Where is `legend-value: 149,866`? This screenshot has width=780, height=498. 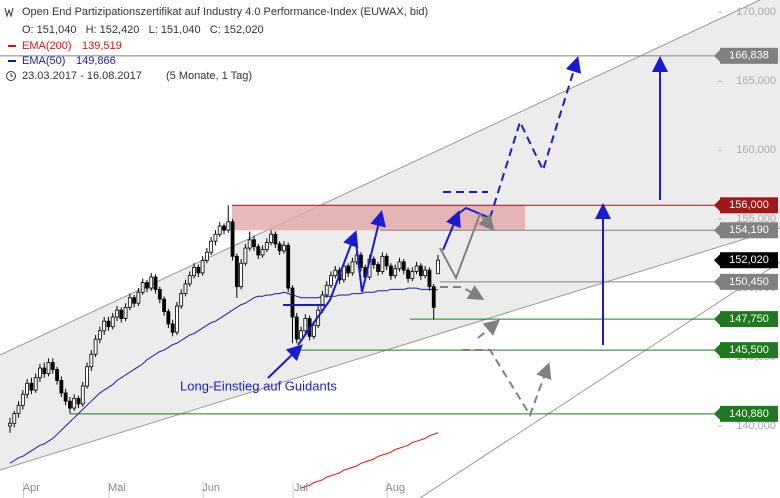
legend-value: 149,866 is located at coordinates (96, 61).